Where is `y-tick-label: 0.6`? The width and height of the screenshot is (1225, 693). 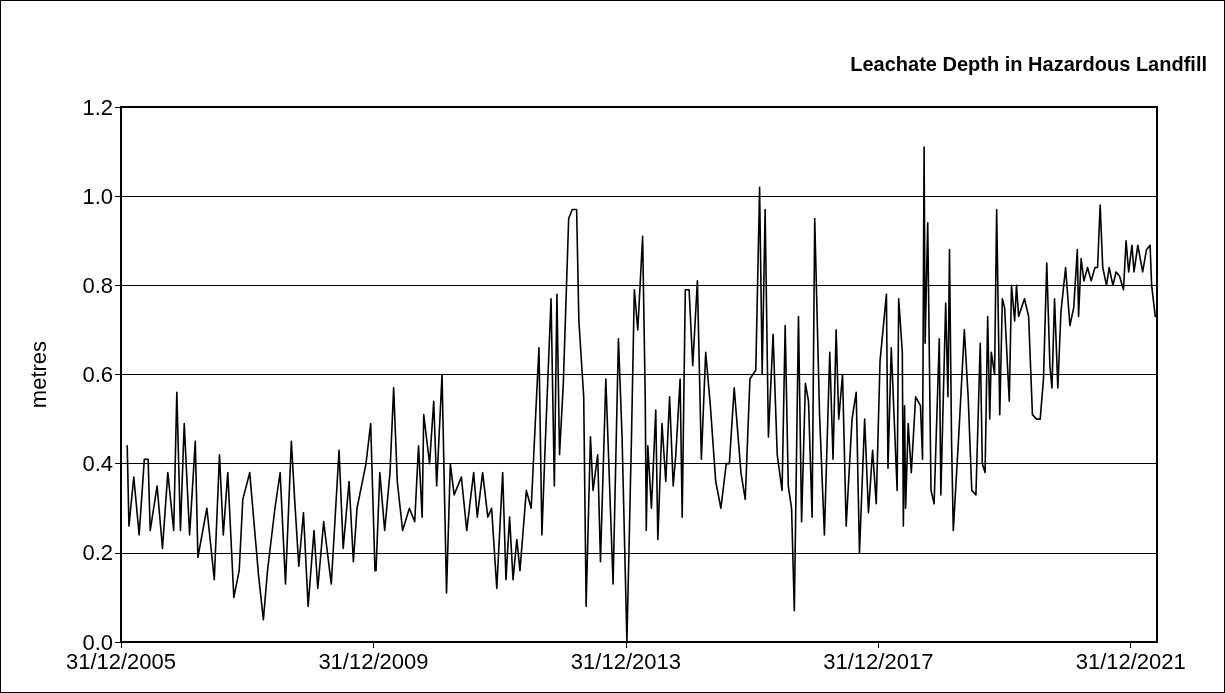 y-tick-label: 0.6 is located at coordinates (97, 374).